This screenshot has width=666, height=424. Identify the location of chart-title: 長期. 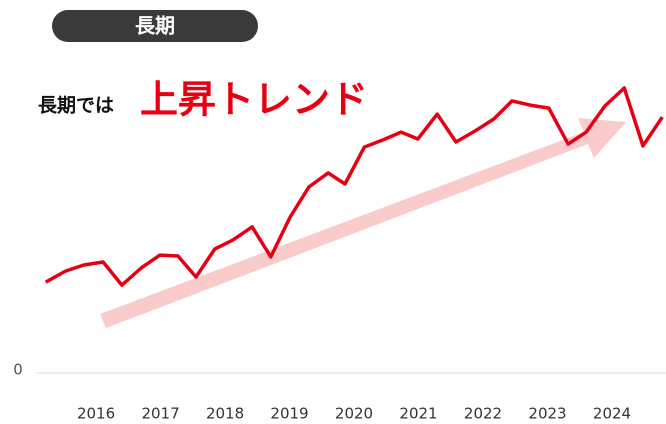
(155, 26).